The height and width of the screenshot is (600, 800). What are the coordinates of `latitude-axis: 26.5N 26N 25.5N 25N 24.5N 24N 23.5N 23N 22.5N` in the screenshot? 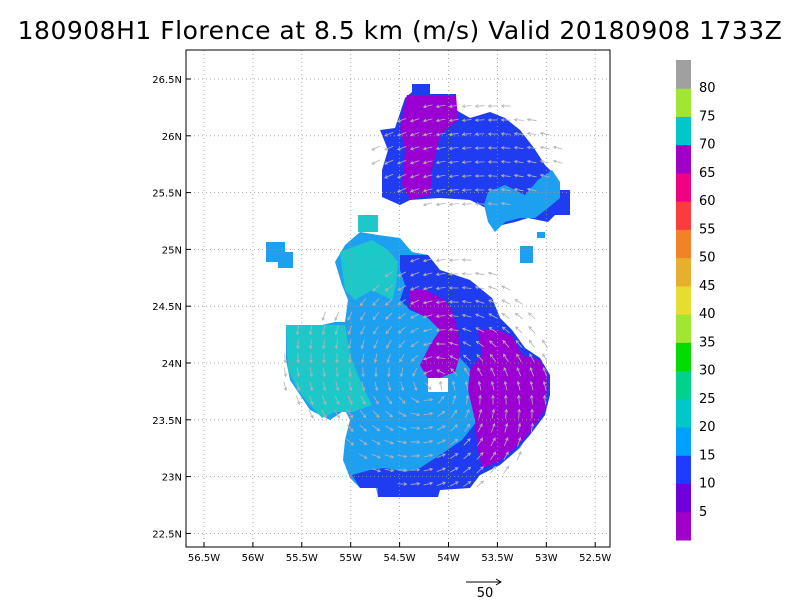 It's located at (171, 307).